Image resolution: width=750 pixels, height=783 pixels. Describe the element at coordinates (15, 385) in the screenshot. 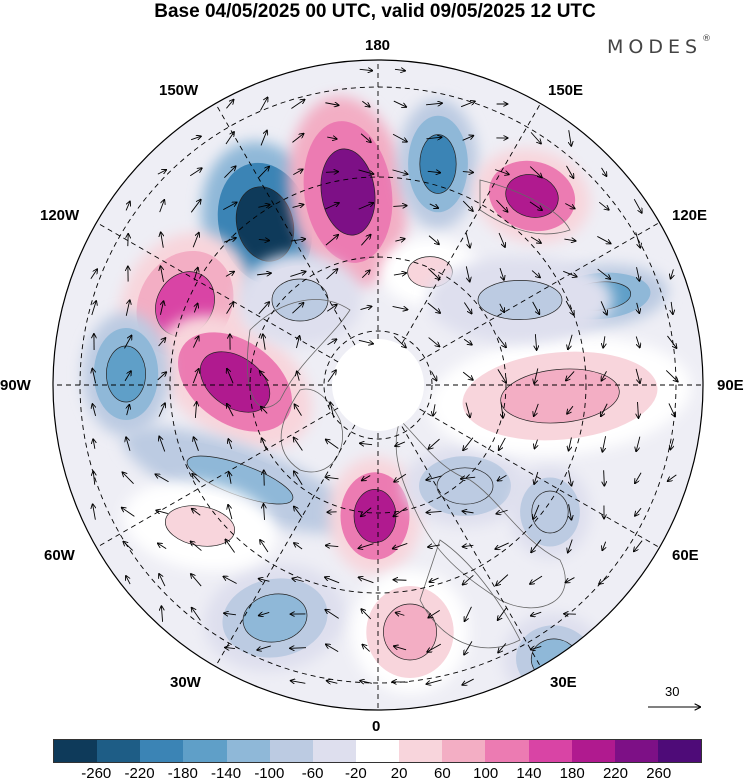

I see `lon-label-90w: 90W` at that location.